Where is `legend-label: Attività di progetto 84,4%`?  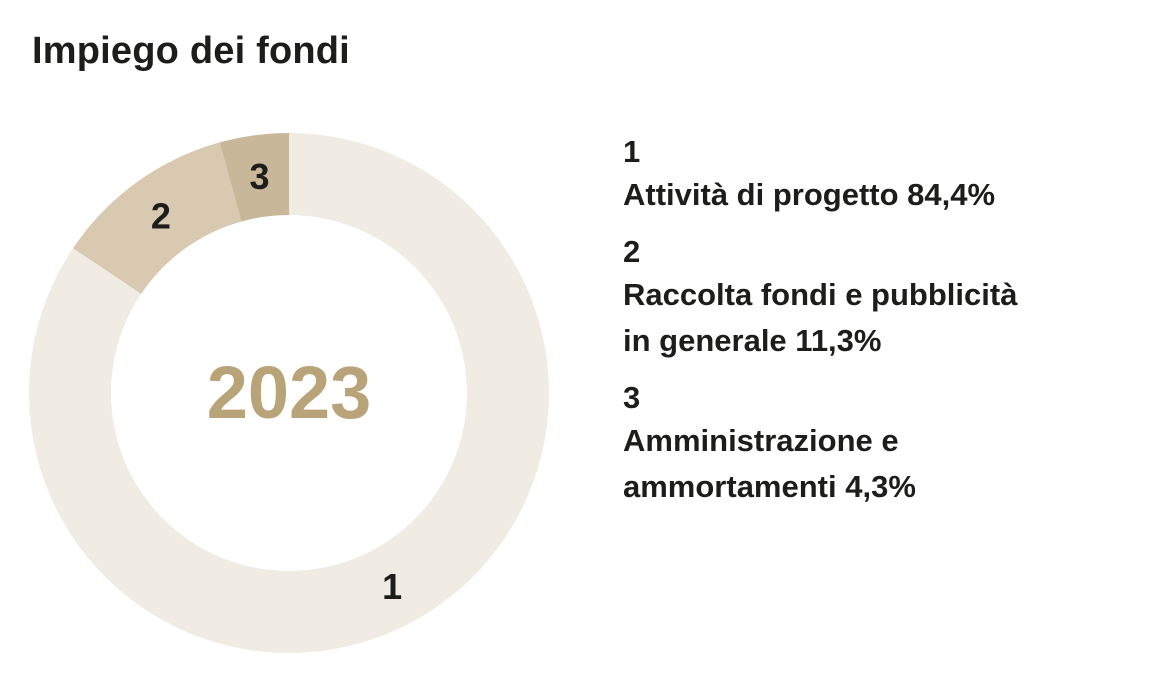
legend-label: Attività di progetto 84,4% is located at coordinates (809, 194).